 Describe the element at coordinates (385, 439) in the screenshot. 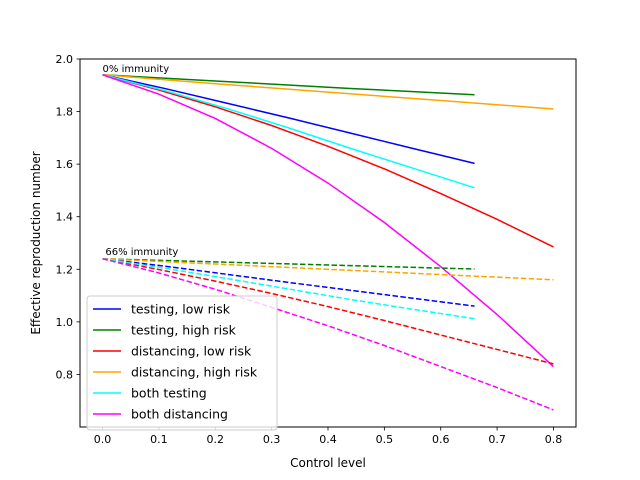

I see `x-tick-label: 0.5` at that location.